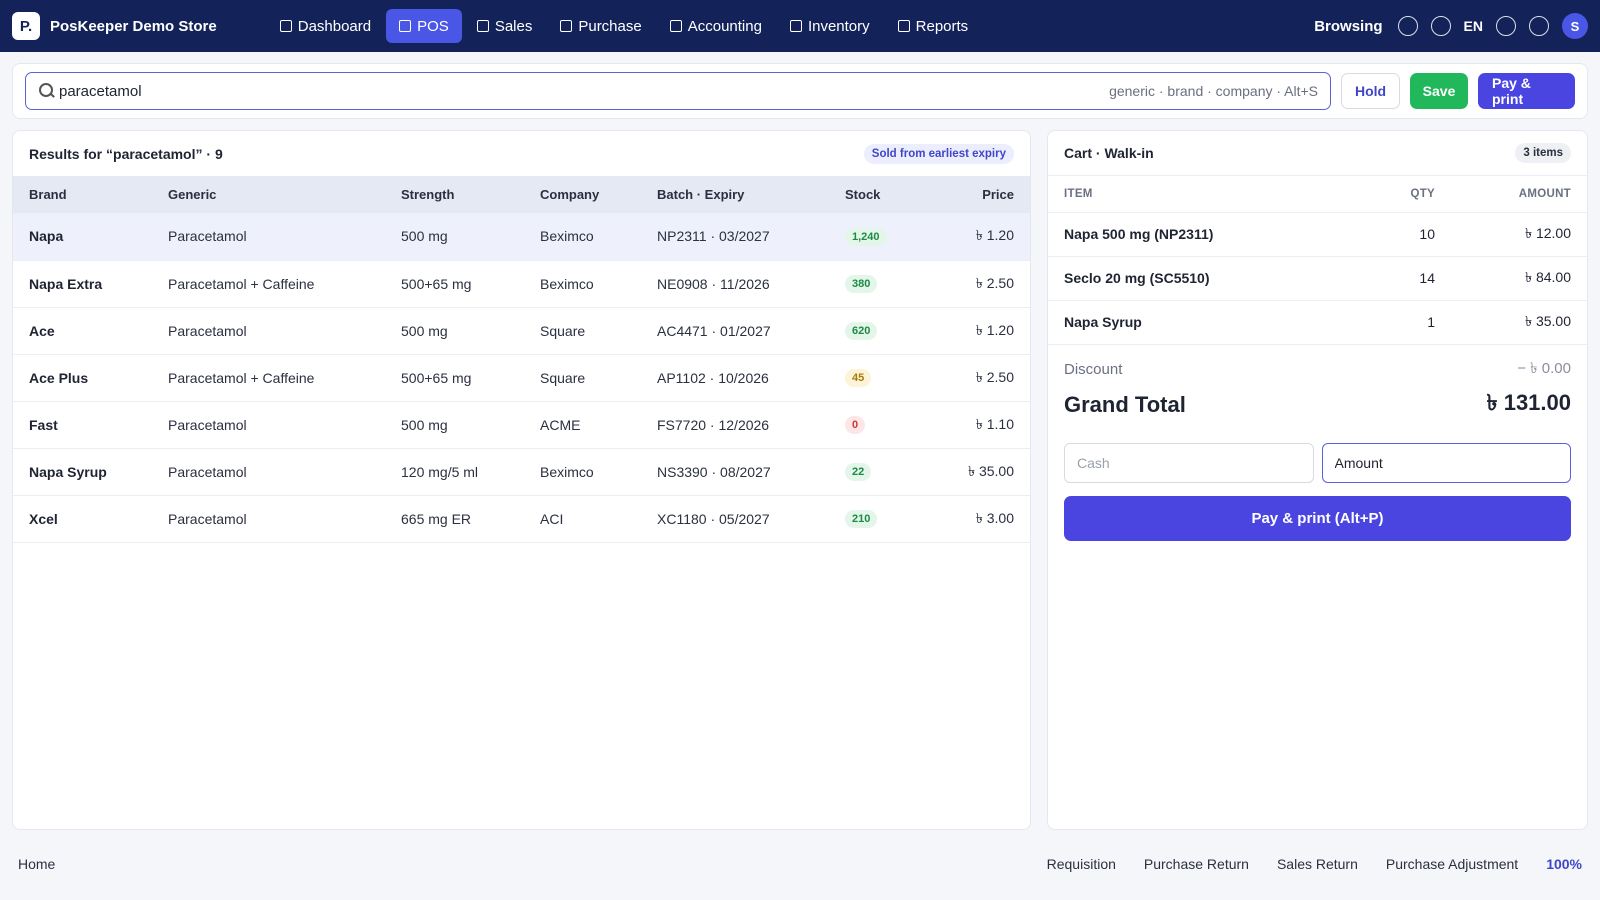 The height and width of the screenshot is (900, 1600). Describe the element at coordinates (1539, 26) in the screenshot. I see `notifications-circle-icon` at that location.